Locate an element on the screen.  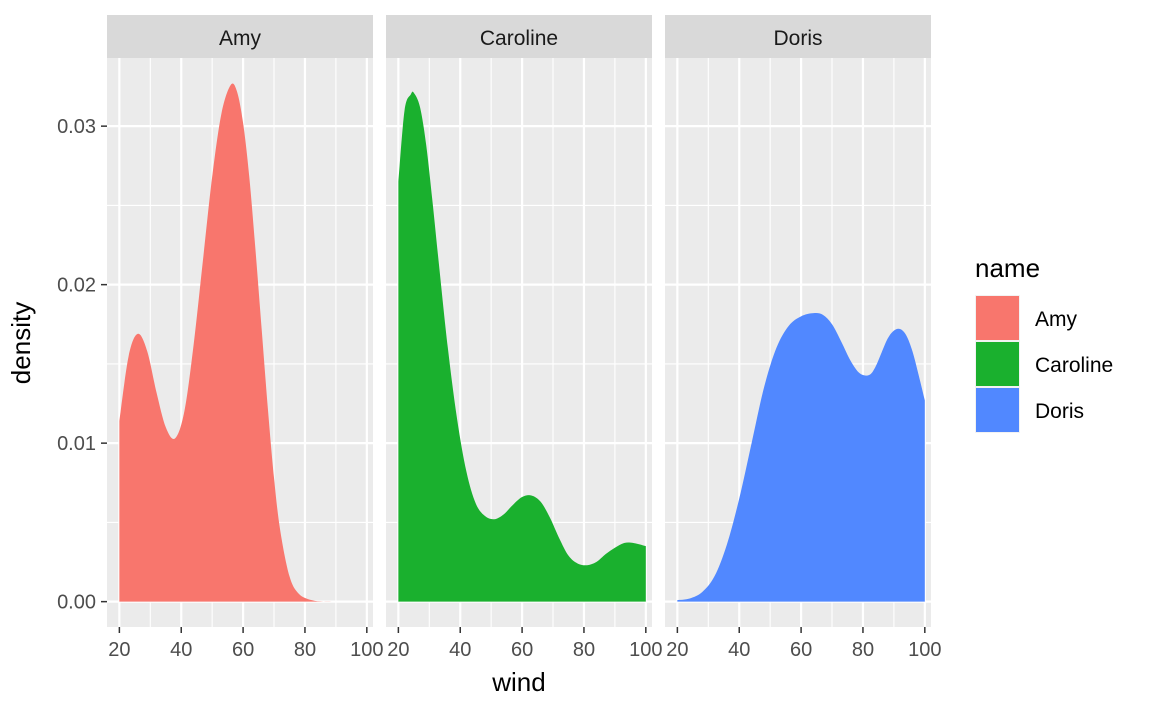
y-axis: 0.00 0.01 0.02 0.03 is located at coordinates (82, 365).